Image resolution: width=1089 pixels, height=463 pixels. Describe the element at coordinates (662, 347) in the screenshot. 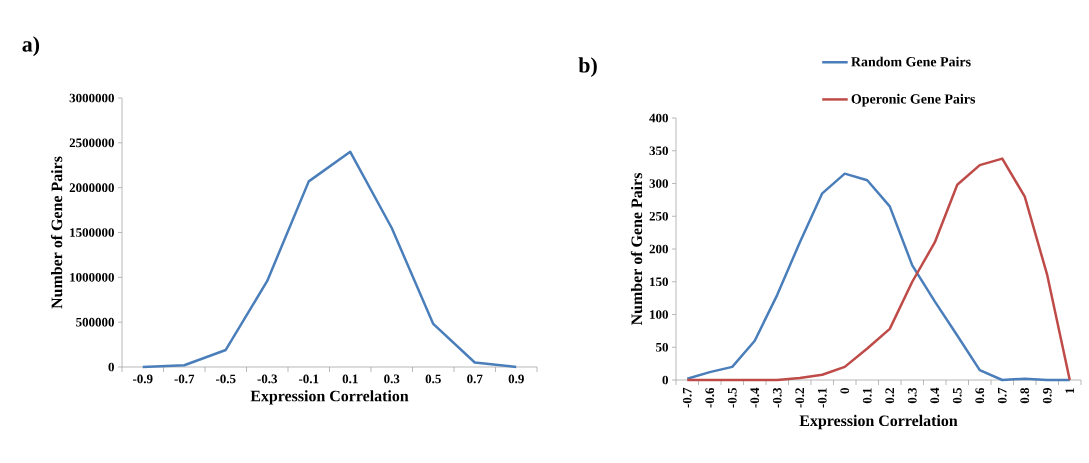

I see `y-tick-label: 50` at that location.